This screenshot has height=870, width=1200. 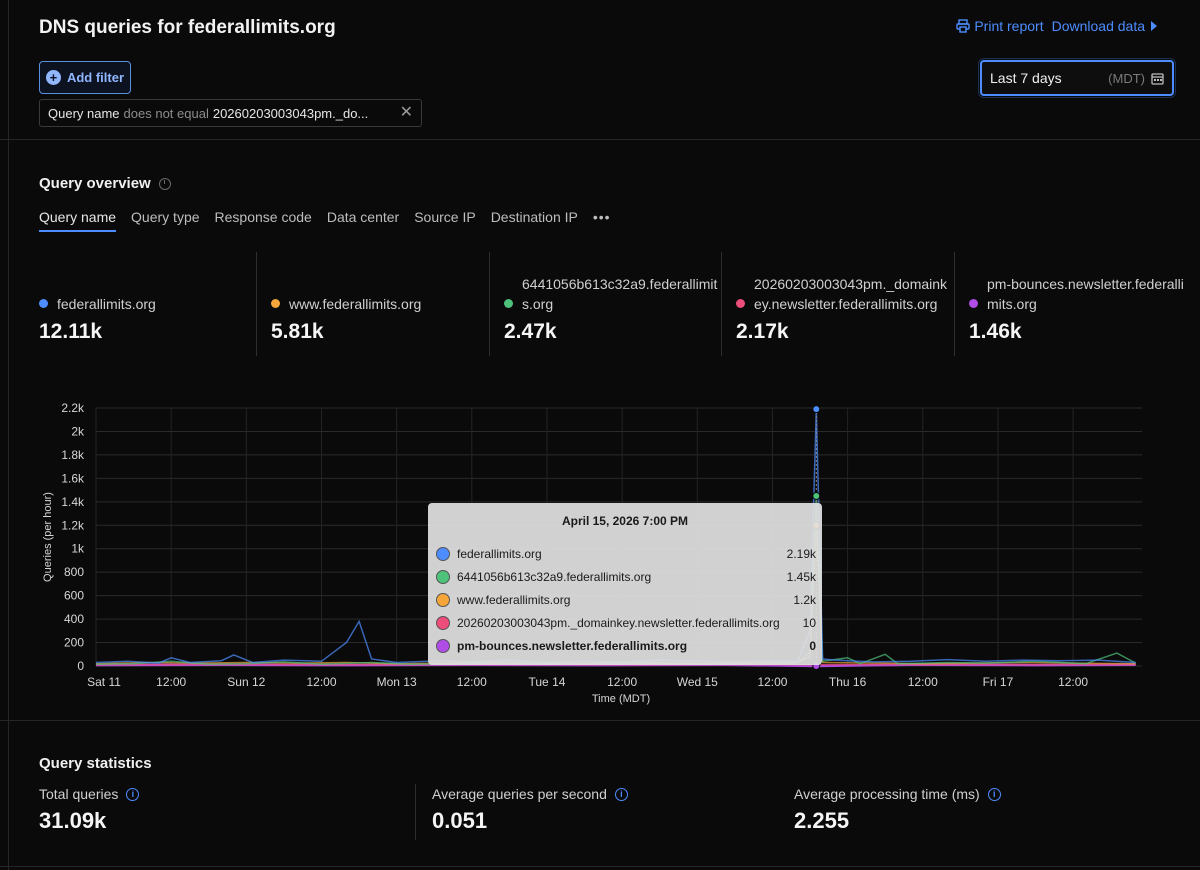 What do you see at coordinates (554, 577) in the screenshot?
I see `tooltip-series-name: 6441056b613c32a9.federallimits.org` at bounding box center [554, 577].